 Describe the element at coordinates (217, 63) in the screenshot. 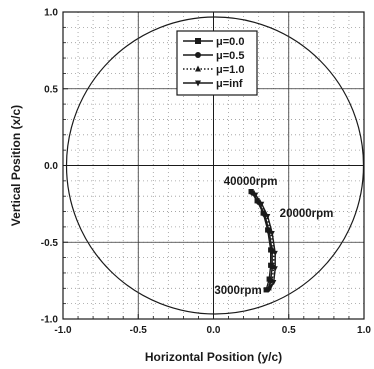

I see `legend: μ=0.0 μ=0.5 μ=1.0 μ=inf` at that location.